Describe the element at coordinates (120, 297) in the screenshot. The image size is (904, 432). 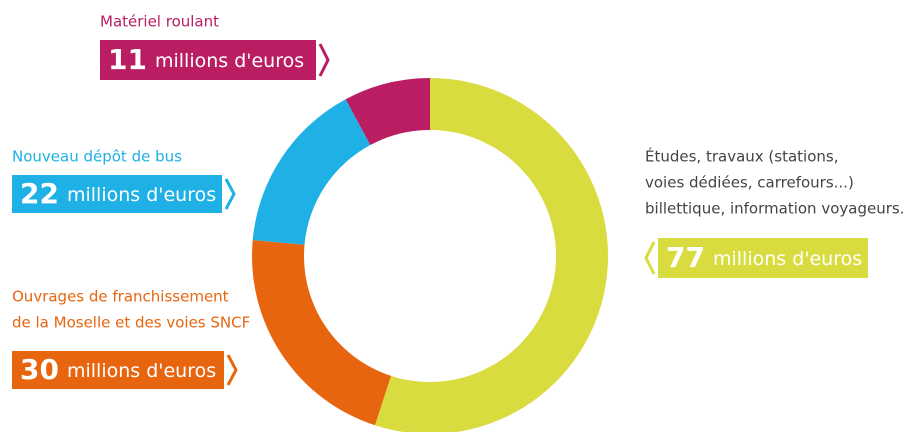
I see `category-label: Ouvrages de franchissement` at that location.